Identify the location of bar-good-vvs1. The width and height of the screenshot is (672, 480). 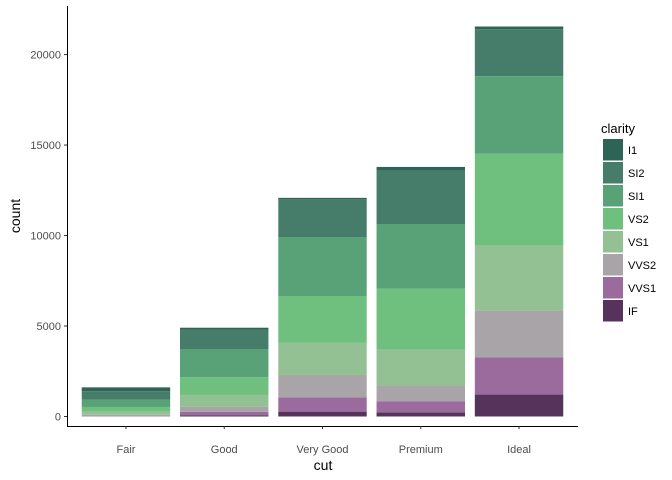
(224, 413).